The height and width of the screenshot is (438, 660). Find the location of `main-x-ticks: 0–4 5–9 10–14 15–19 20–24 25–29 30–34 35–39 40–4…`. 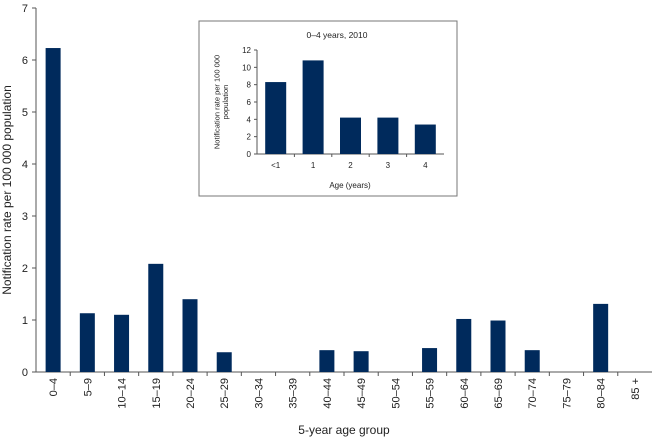

main-x-ticks: 0–4 5–9 10–14 15–19 20–24 25–29 30–34 35–39 40–4… is located at coordinates (345, 390).